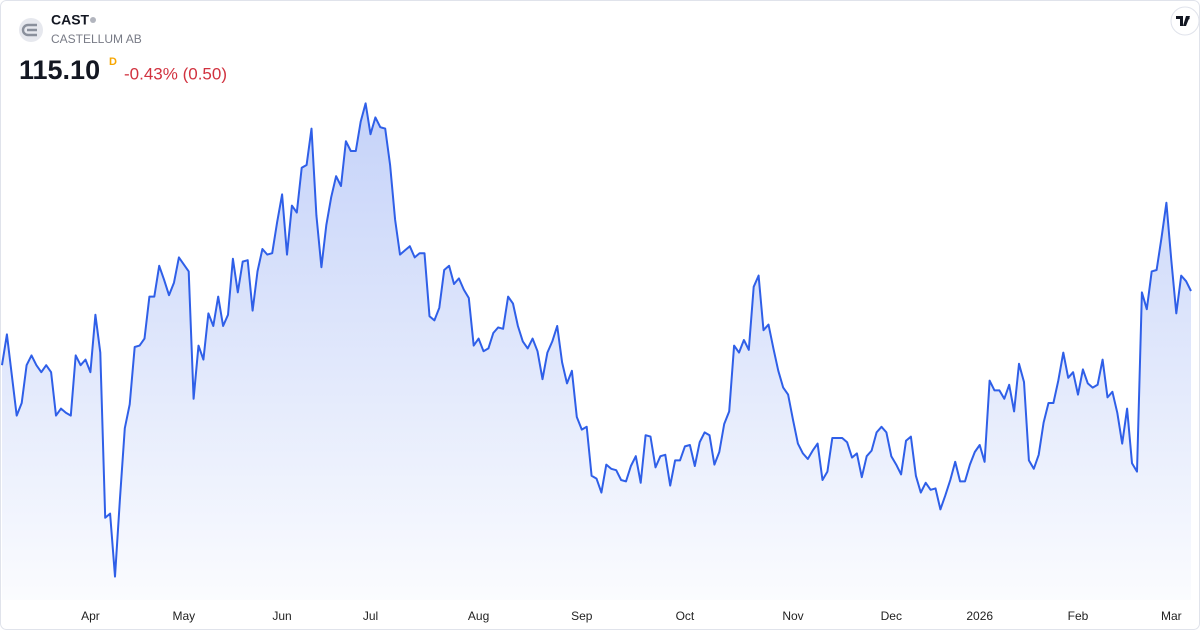  I want to click on symbol-logo, so click(31, 30).